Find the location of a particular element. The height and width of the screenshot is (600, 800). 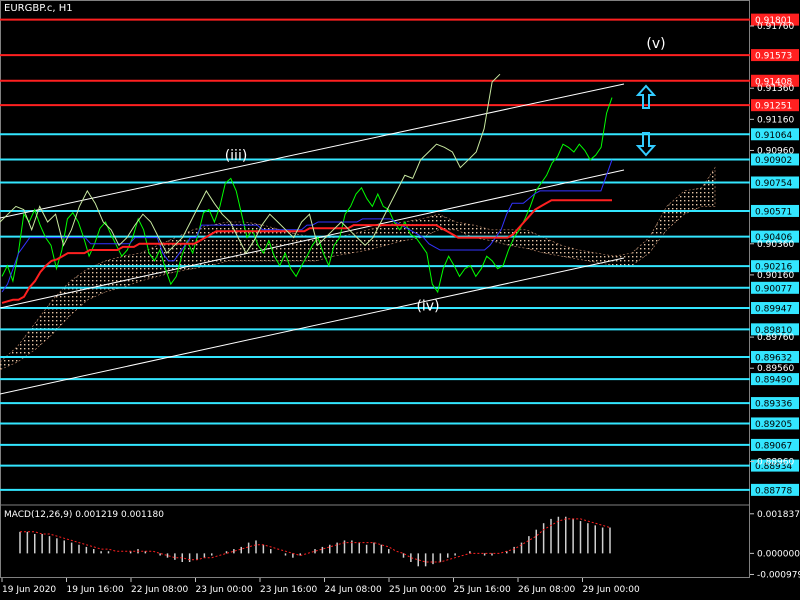

support-level-label: 0.89205 is located at coordinates (773, 425).